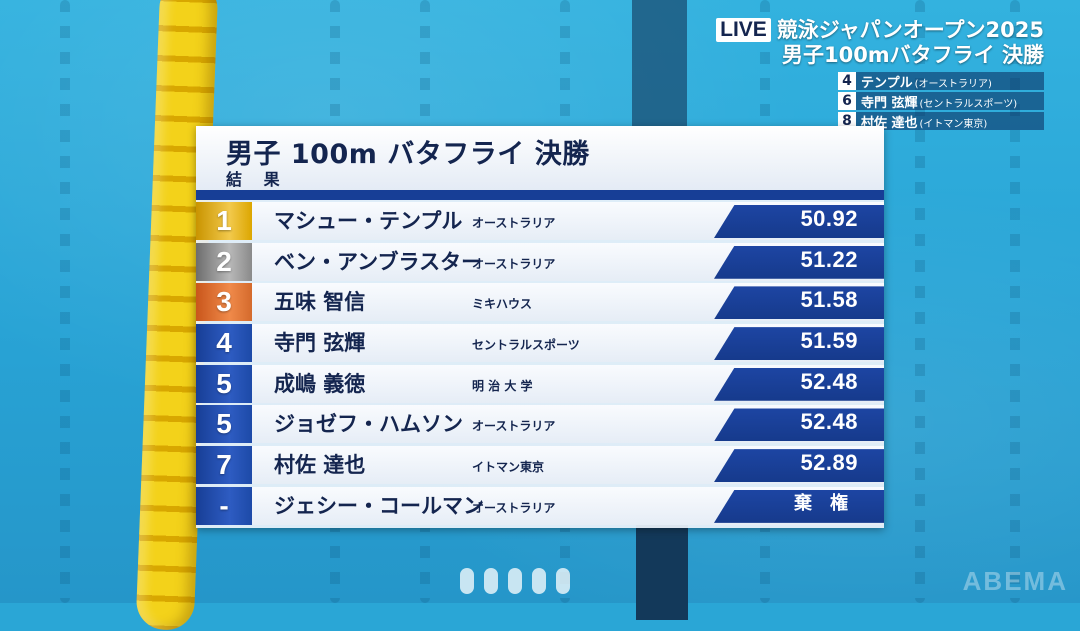 This screenshot has height=631, width=1080. What do you see at coordinates (520, 583) in the screenshot?
I see `bubbles` at bounding box center [520, 583].